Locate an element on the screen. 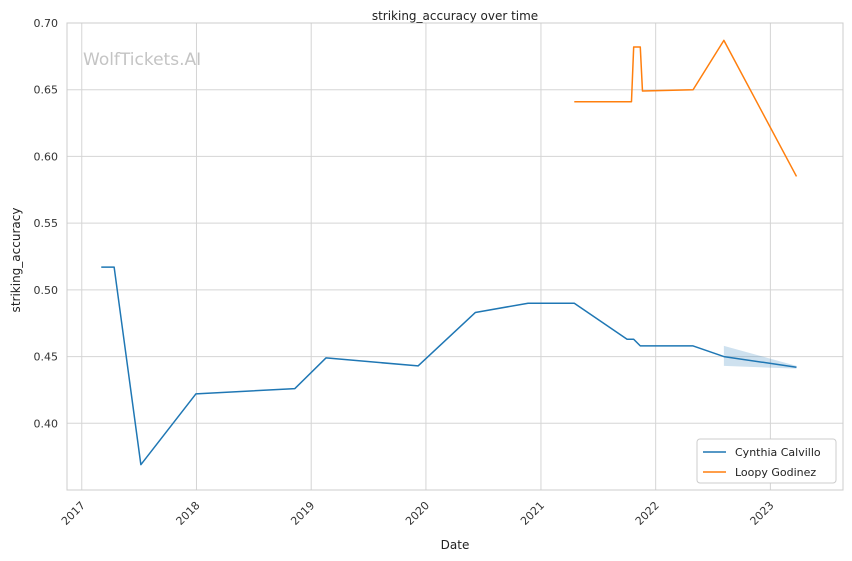 This screenshot has width=852, height=561. x-tick-label: 2022 is located at coordinates (647, 513).